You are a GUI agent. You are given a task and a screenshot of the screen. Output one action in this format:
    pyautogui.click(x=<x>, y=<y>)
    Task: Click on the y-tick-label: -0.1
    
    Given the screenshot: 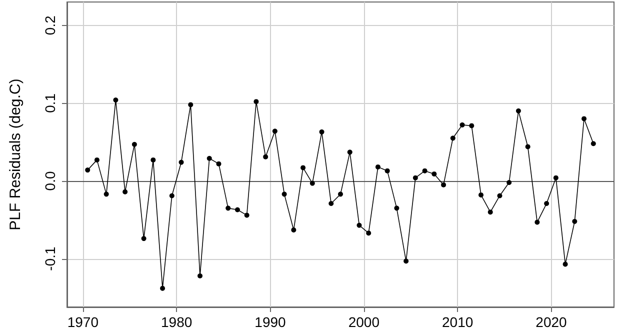 What is the action you would take?
    pyautogui.click(x=50, y=258)
    